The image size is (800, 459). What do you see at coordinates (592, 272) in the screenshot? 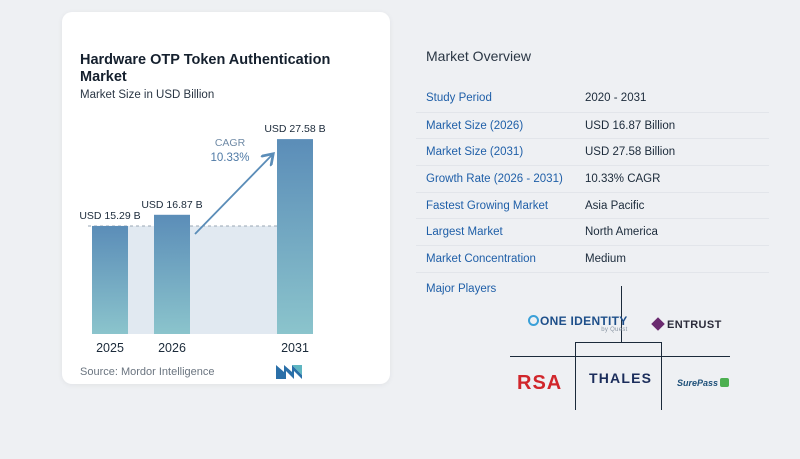
I see `divider` at bounding box center [592, 272].